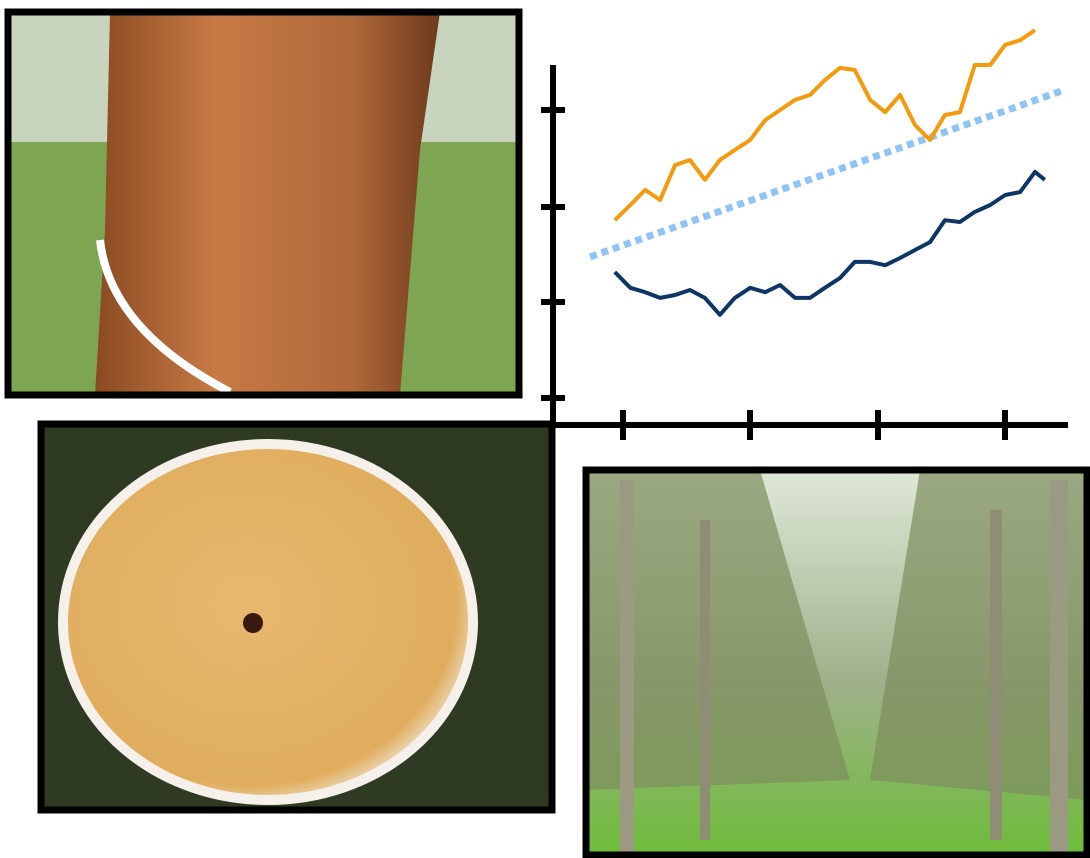 This screenshot has width=1090, height=858. I want to click on trunk, so click(267, 203).